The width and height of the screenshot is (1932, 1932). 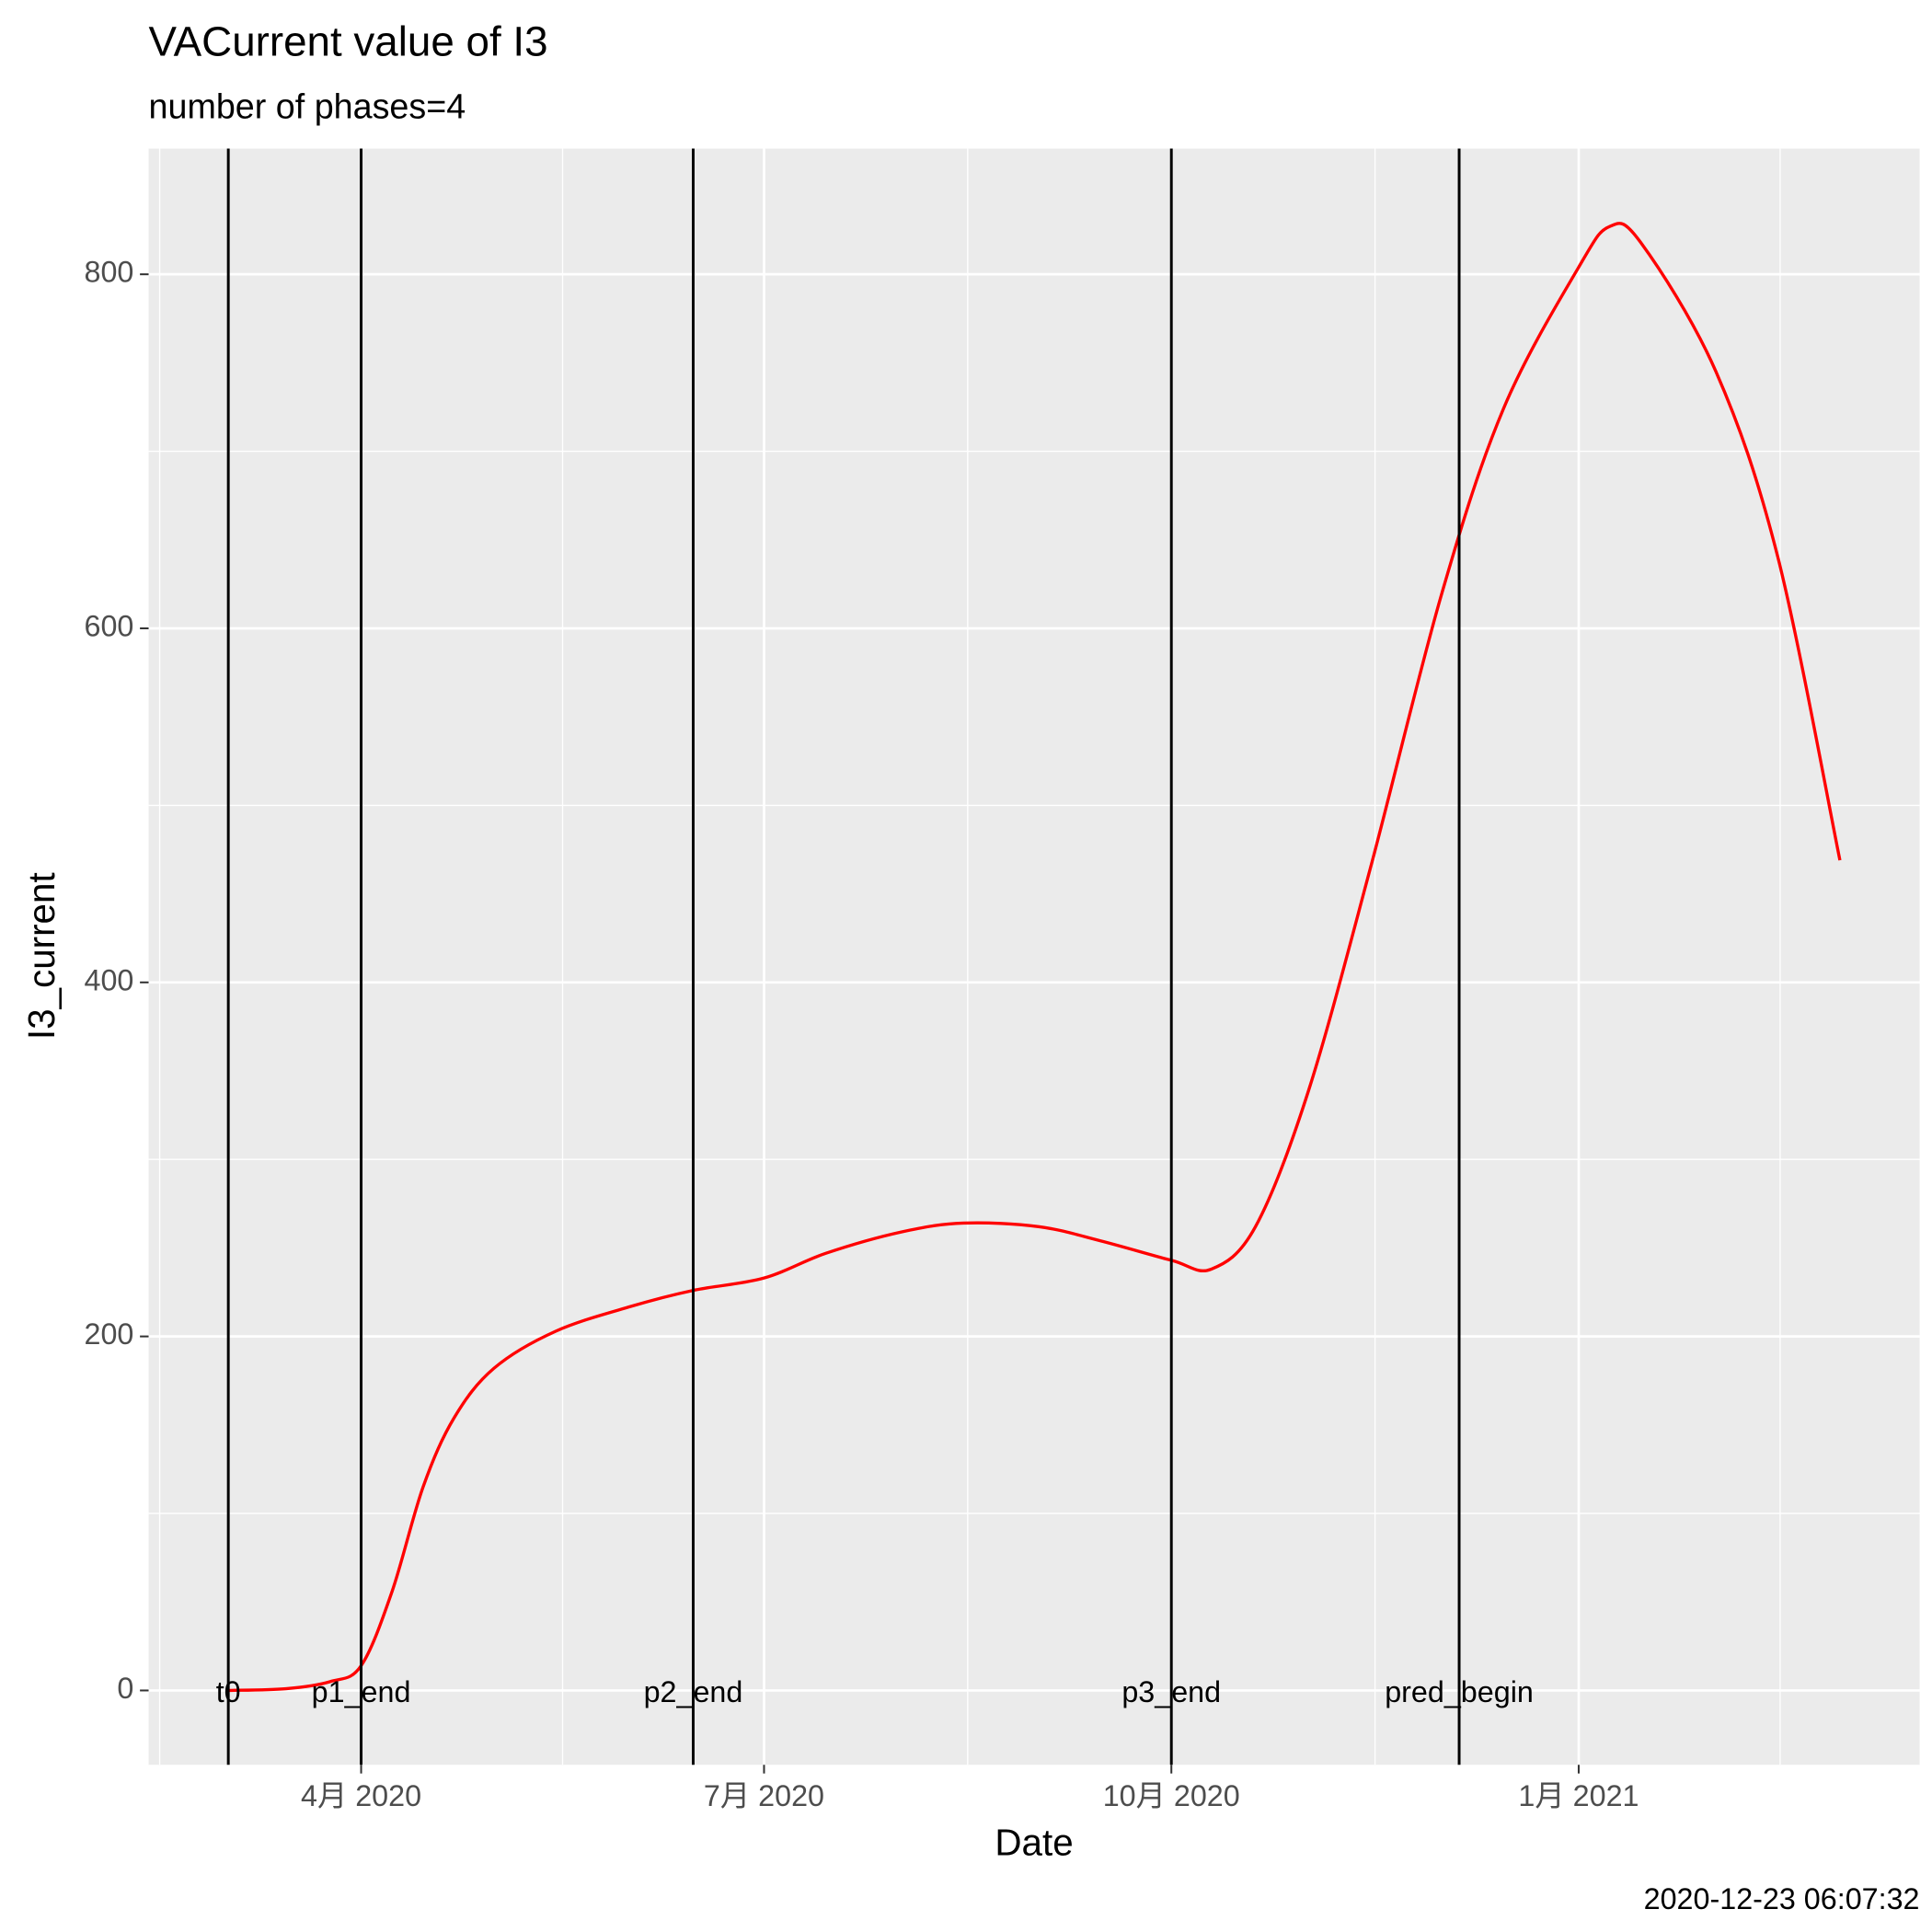 What do you see at coordinates (108, 1334) in the screenshot?
I see `y-tick-label: 200` at bounding box center [108, 1334].